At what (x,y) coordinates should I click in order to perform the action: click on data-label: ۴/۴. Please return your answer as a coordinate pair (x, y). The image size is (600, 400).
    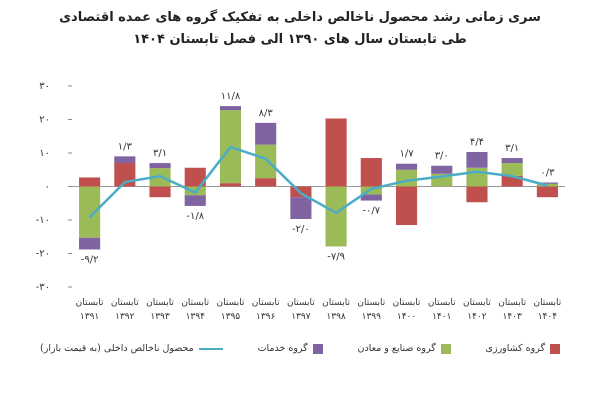
    Looking at the image, I should click on (477, 142).